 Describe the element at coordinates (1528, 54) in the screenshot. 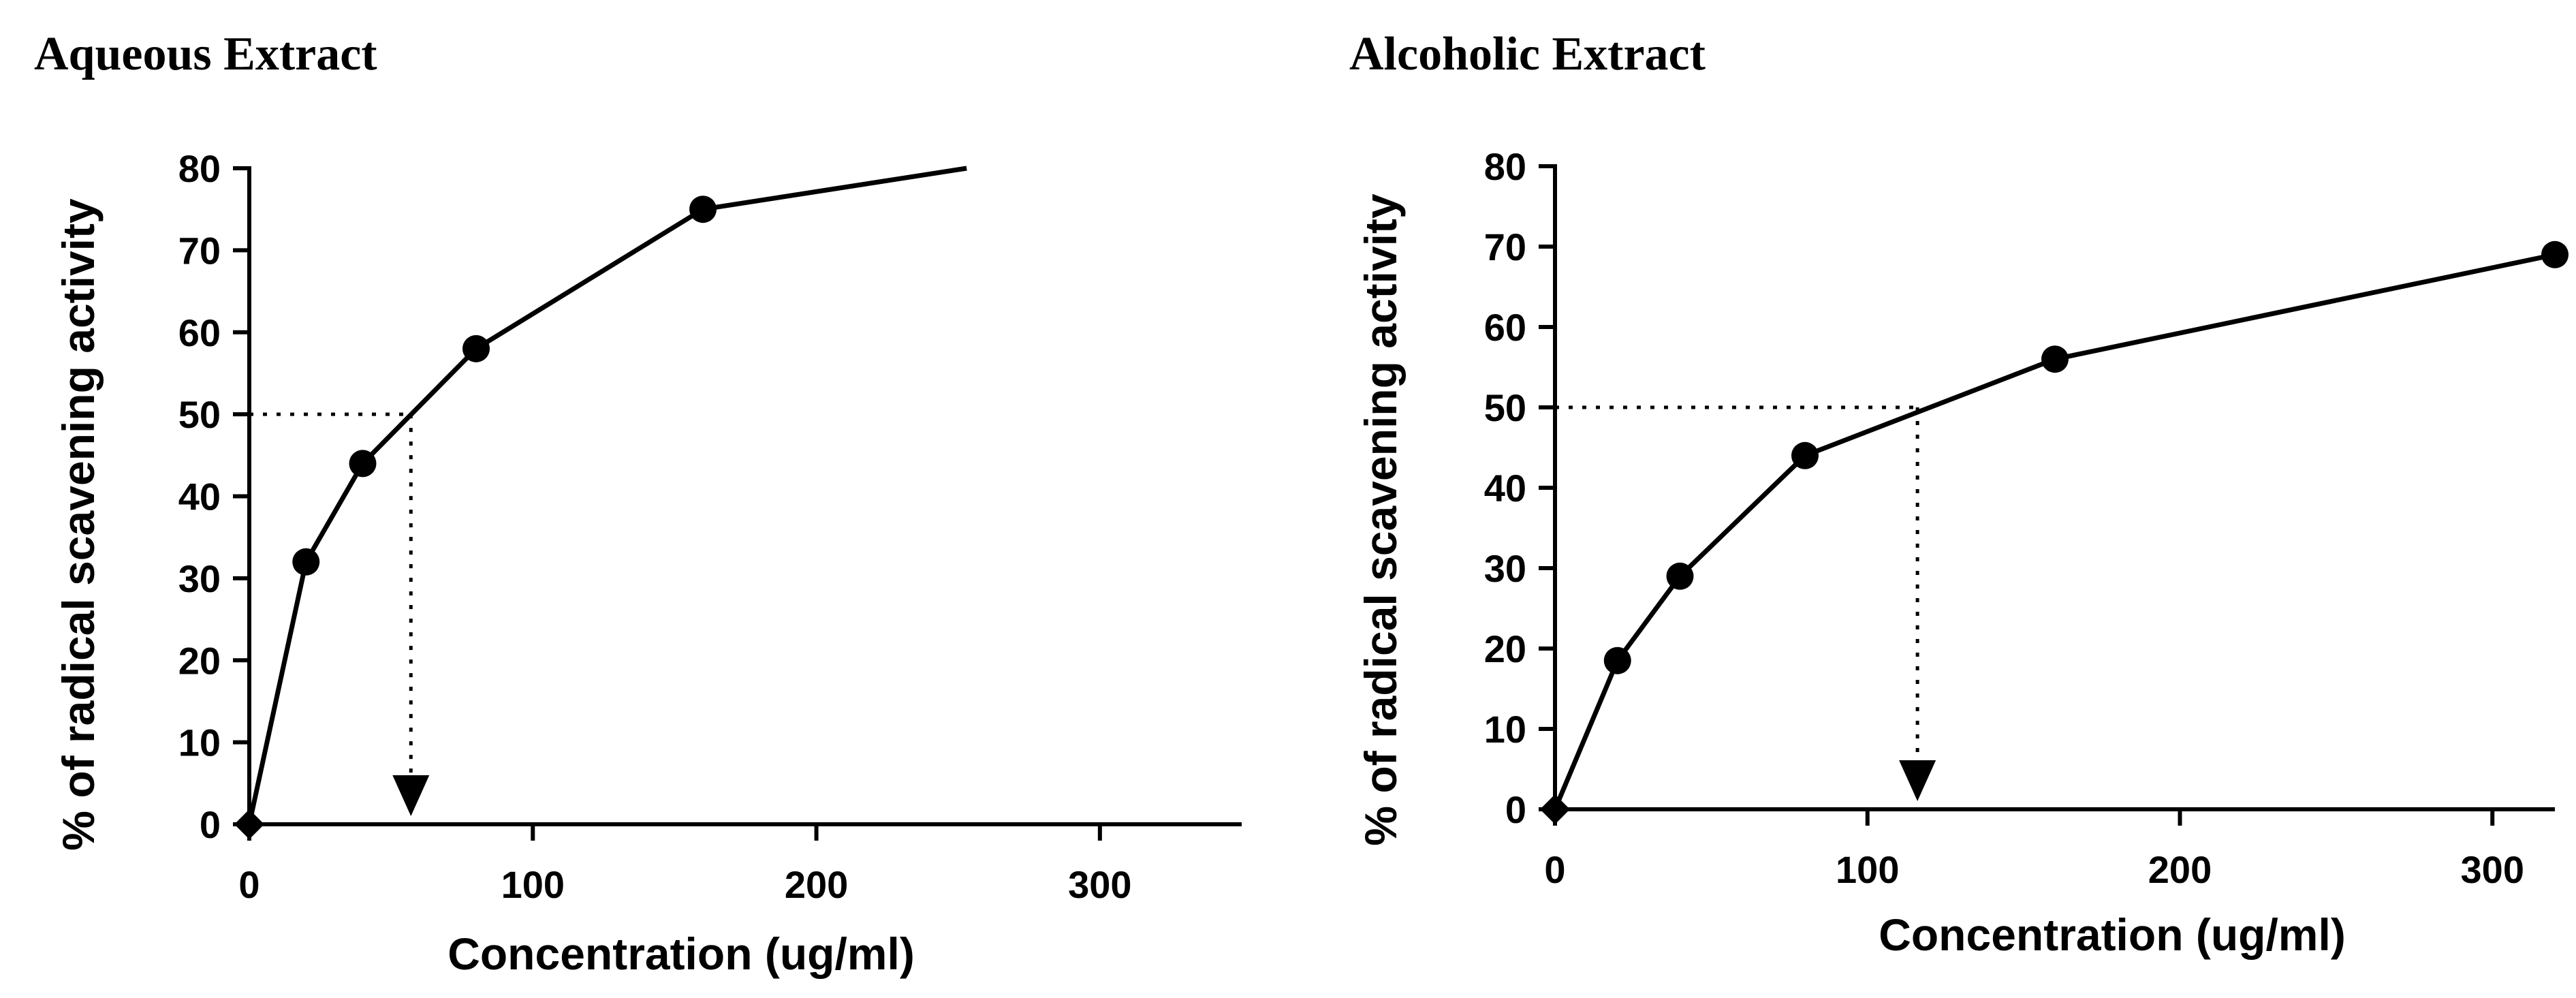

I see `alcoholic-chart-title: Alcoholic Extract` at that location.